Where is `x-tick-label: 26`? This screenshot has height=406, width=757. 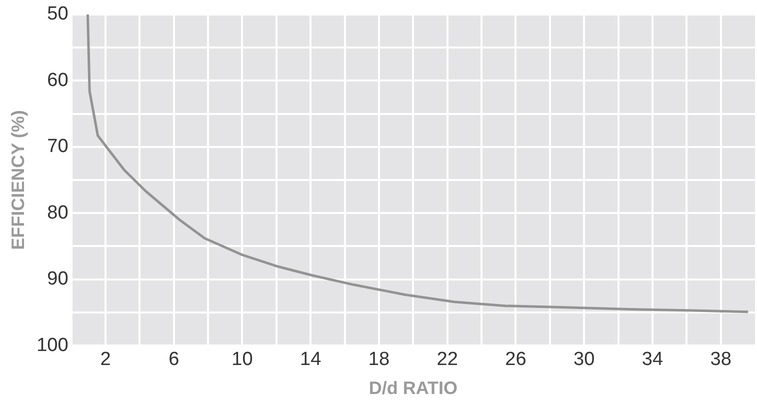
x-tick-label: 26 is located at coordinates (515, 359).